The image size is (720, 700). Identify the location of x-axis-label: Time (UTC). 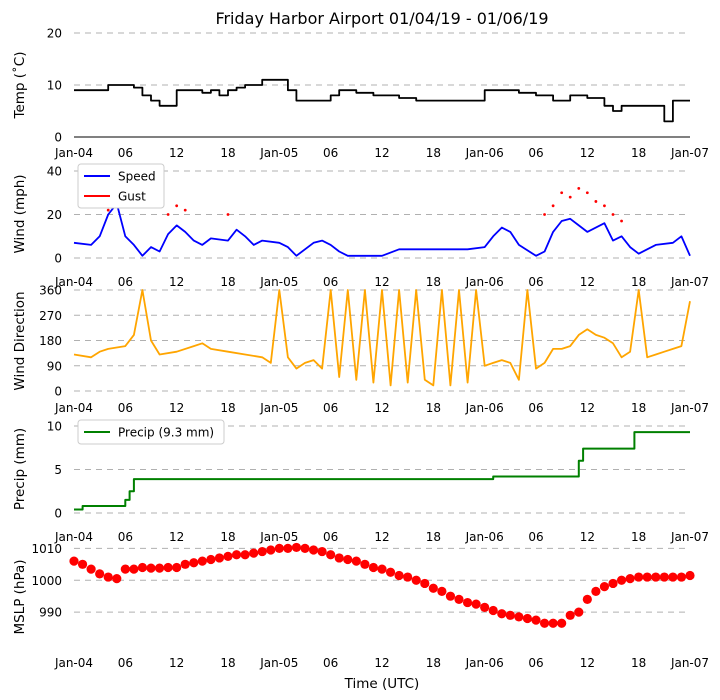
(382, 684).